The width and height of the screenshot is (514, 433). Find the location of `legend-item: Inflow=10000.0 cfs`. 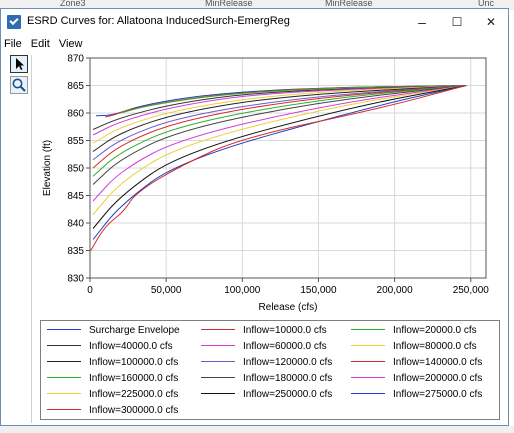

legend-item: Inflow=10000.0 cfs is located at coordinates (264, 332).